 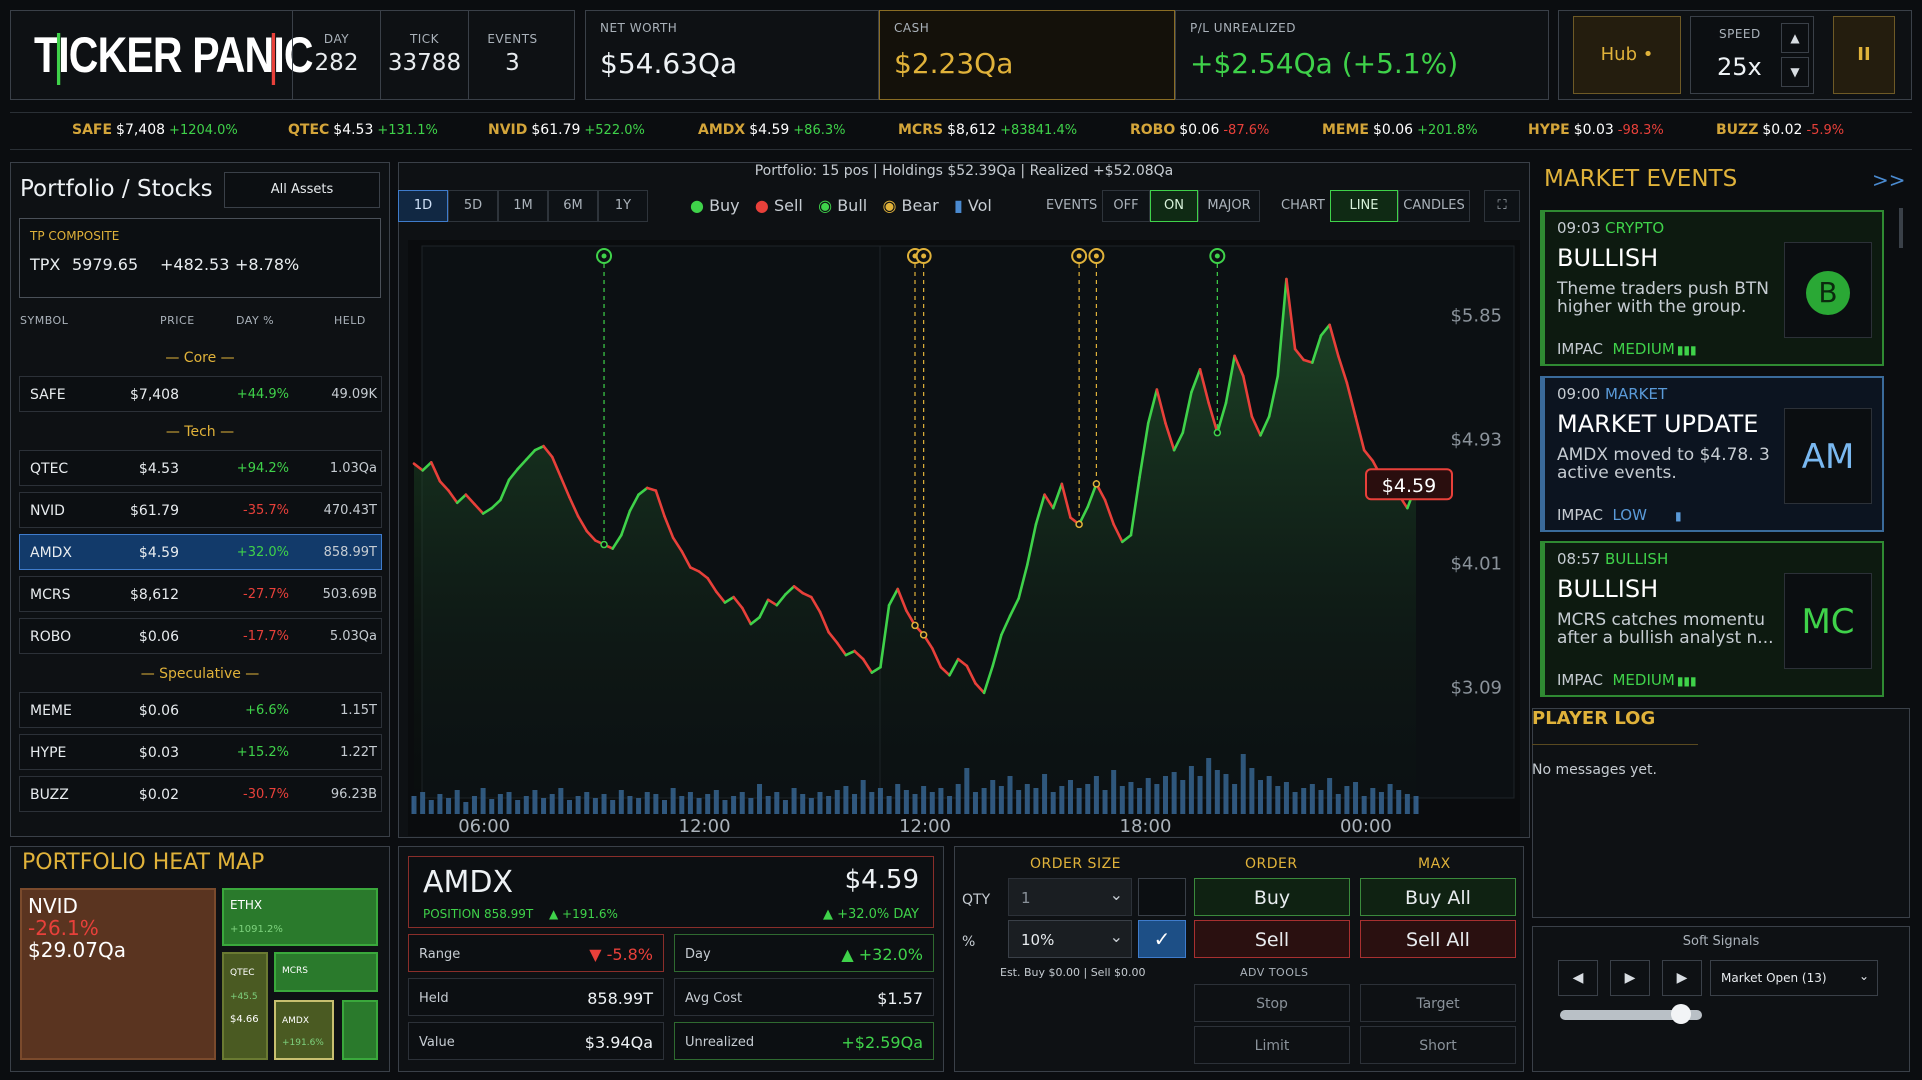 I want to click on range-1y-button: 1Y, so click(x=623, y=206).